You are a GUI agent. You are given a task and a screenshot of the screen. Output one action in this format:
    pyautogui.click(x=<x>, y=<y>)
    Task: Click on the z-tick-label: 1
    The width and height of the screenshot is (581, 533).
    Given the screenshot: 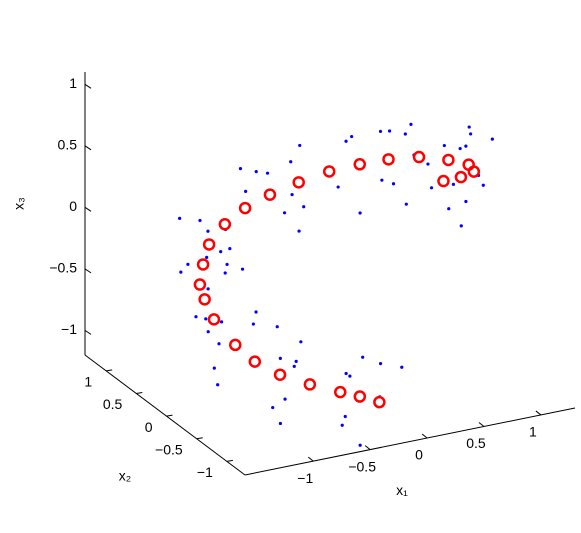 What is the action you would take?
    pyautogui.click(x=73, y=83)
    